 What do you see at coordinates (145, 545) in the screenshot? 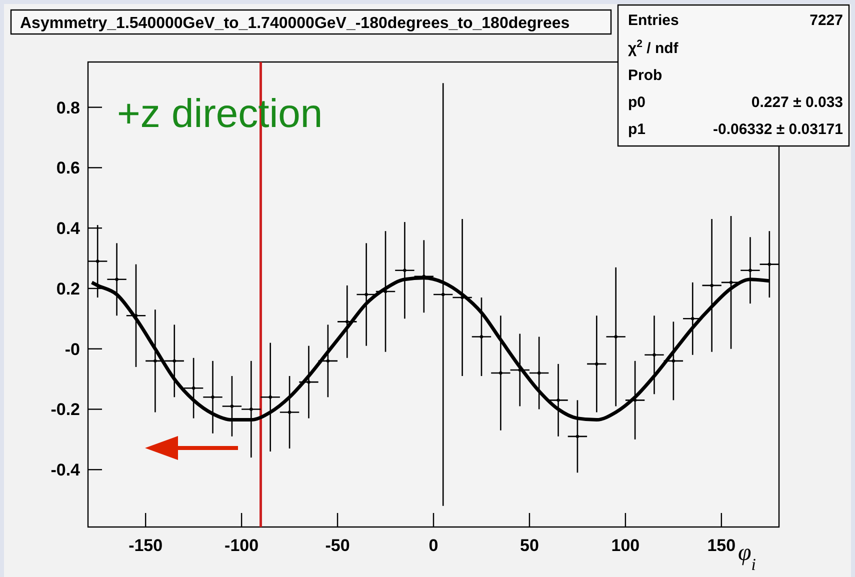
I see `x-tick-label: -150` at bounding box center [145, 545].